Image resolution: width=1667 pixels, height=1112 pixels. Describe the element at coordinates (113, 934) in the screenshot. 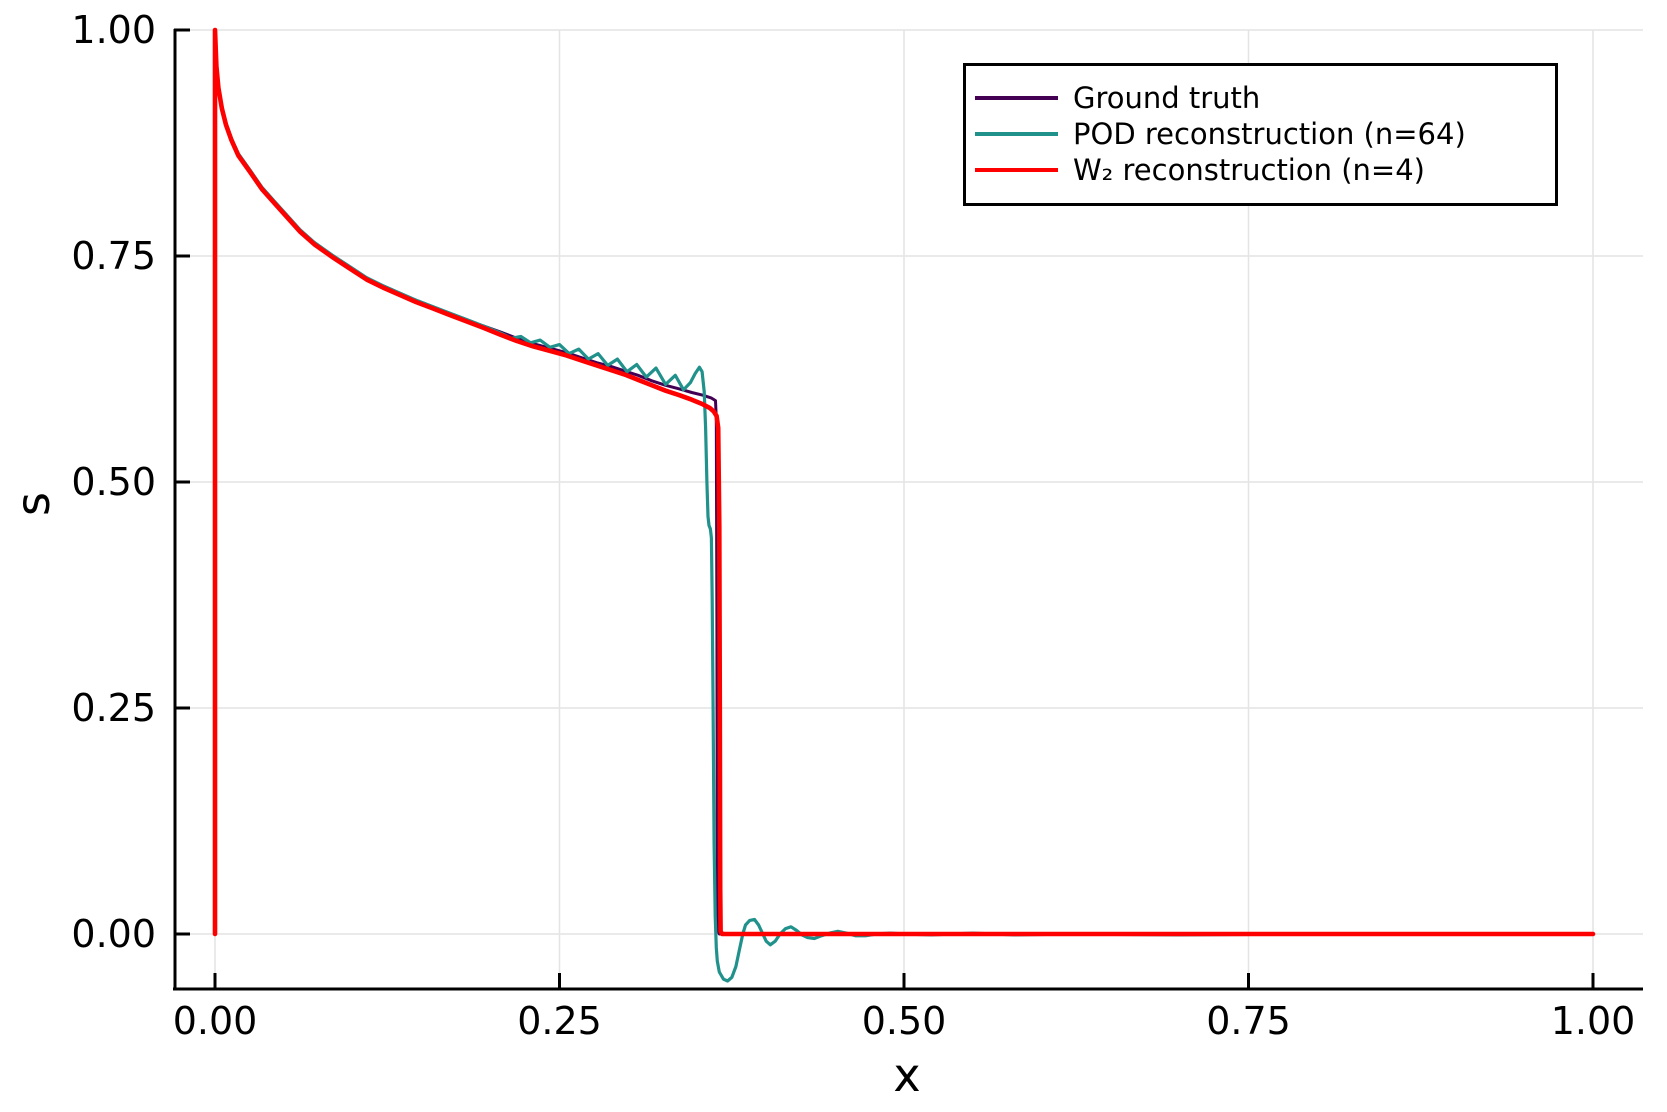

I see `y-tick-label: 0.00` at that location.